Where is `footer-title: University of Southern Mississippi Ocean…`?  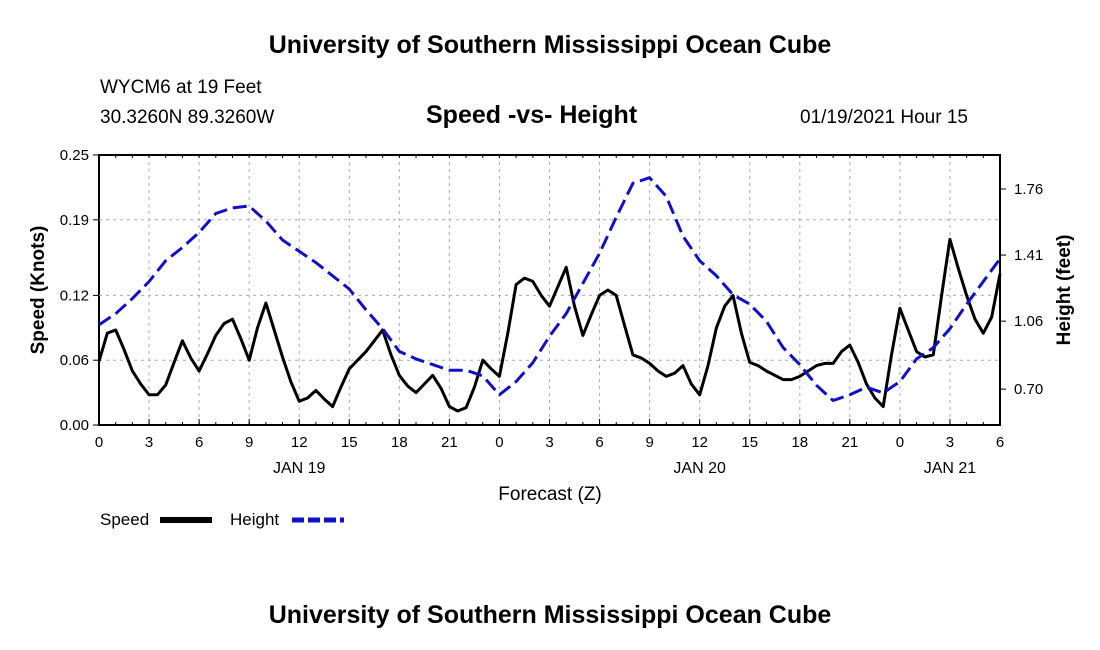 footer-title: University of Southern Mississippi Ocean… is located at coordinates (550, 615).